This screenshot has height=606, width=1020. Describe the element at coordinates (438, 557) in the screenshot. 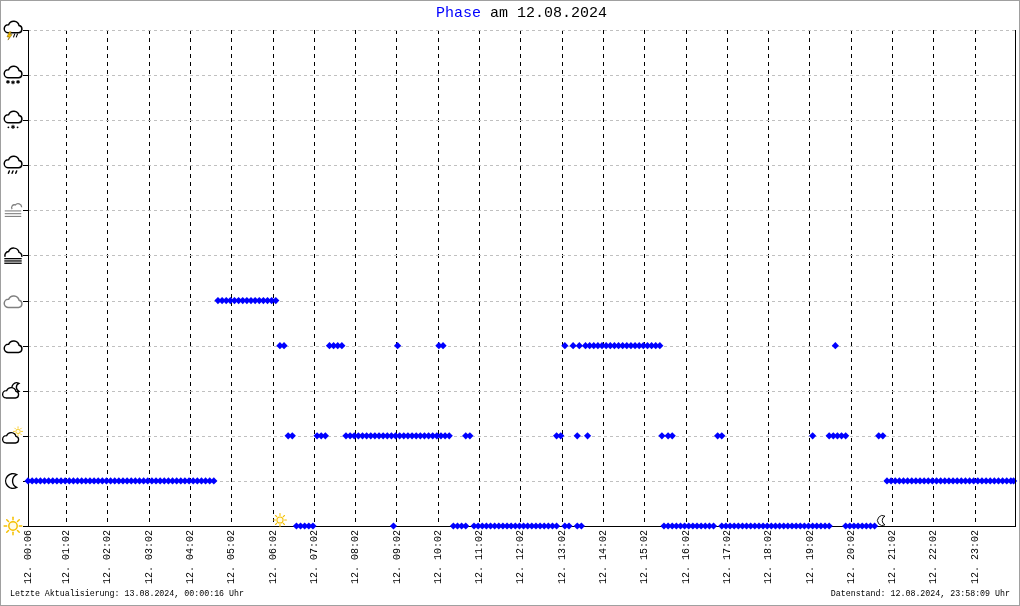

I see `x-tick-label: 12. 10:02` at that location.